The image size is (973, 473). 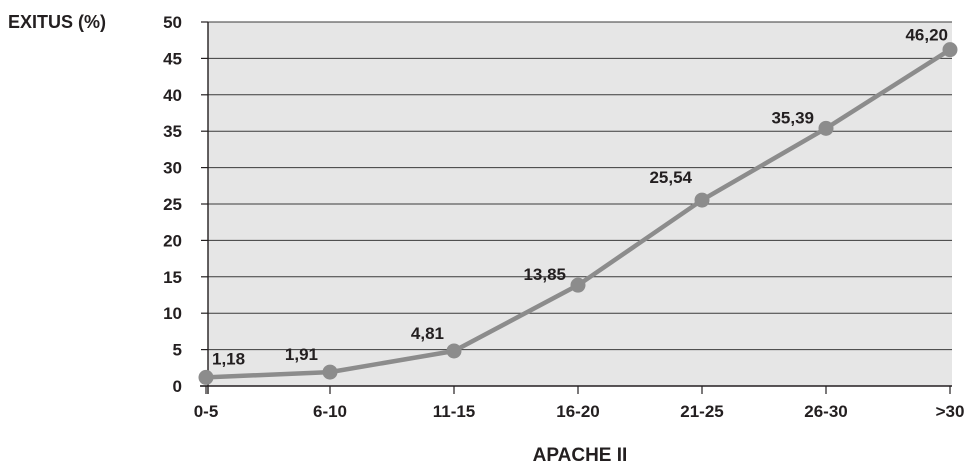 What do you see at coordinates (228, 358) in the screenshot?
I see `data-label: 1,18` at bounding box center [228, 358].